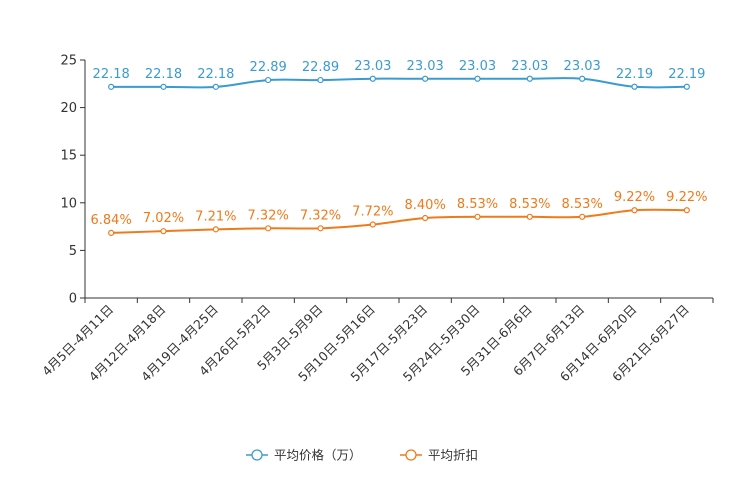 The image size is (744, 496). What do you see at coordinates (425, 205) in the screenshot?
I see `data-label: 8.40%` at bounding box center [425, 205].